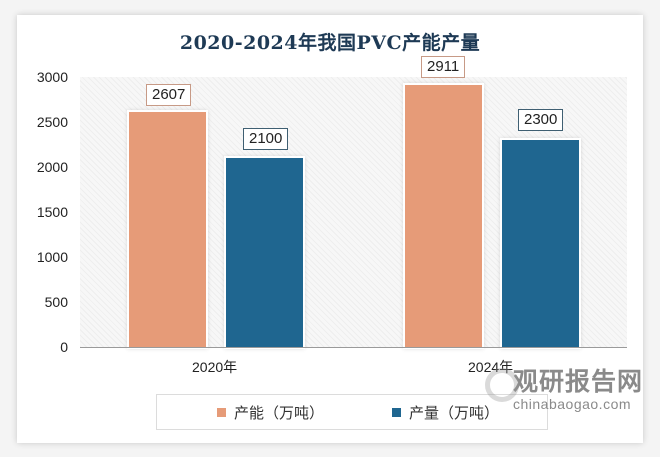 The width and height of the screenshot is (660, 457). I want to click on data-label-2020-output: 2100, so click(266, 139).